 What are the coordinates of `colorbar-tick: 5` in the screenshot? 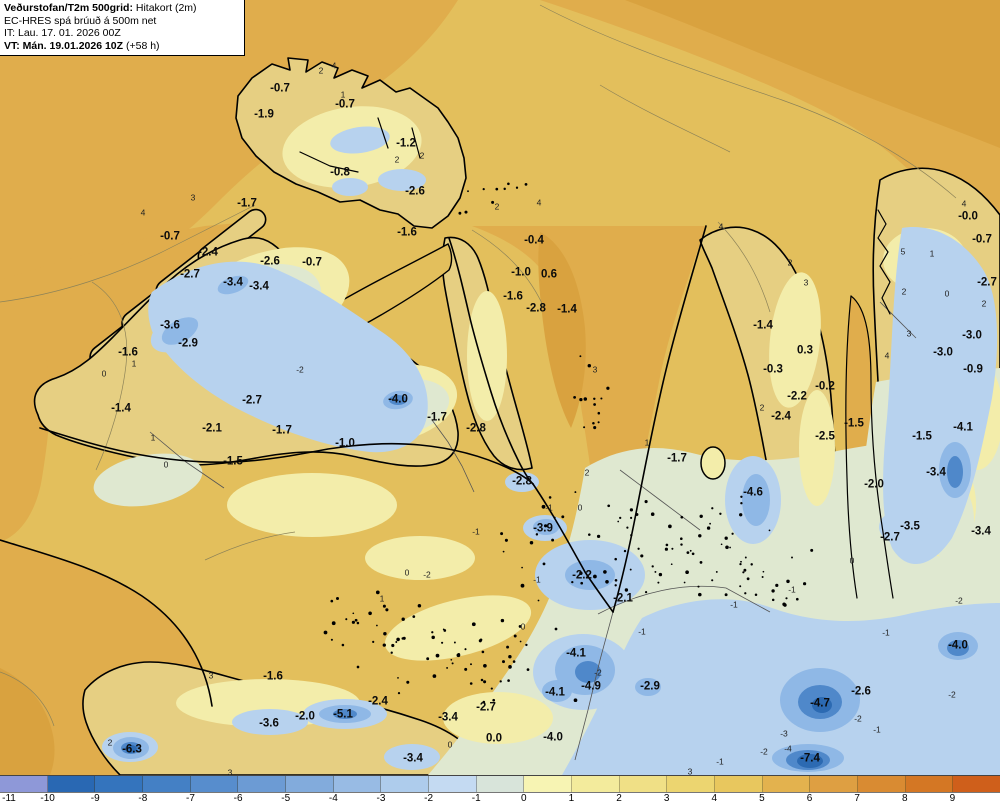 It's located at (762, 798).